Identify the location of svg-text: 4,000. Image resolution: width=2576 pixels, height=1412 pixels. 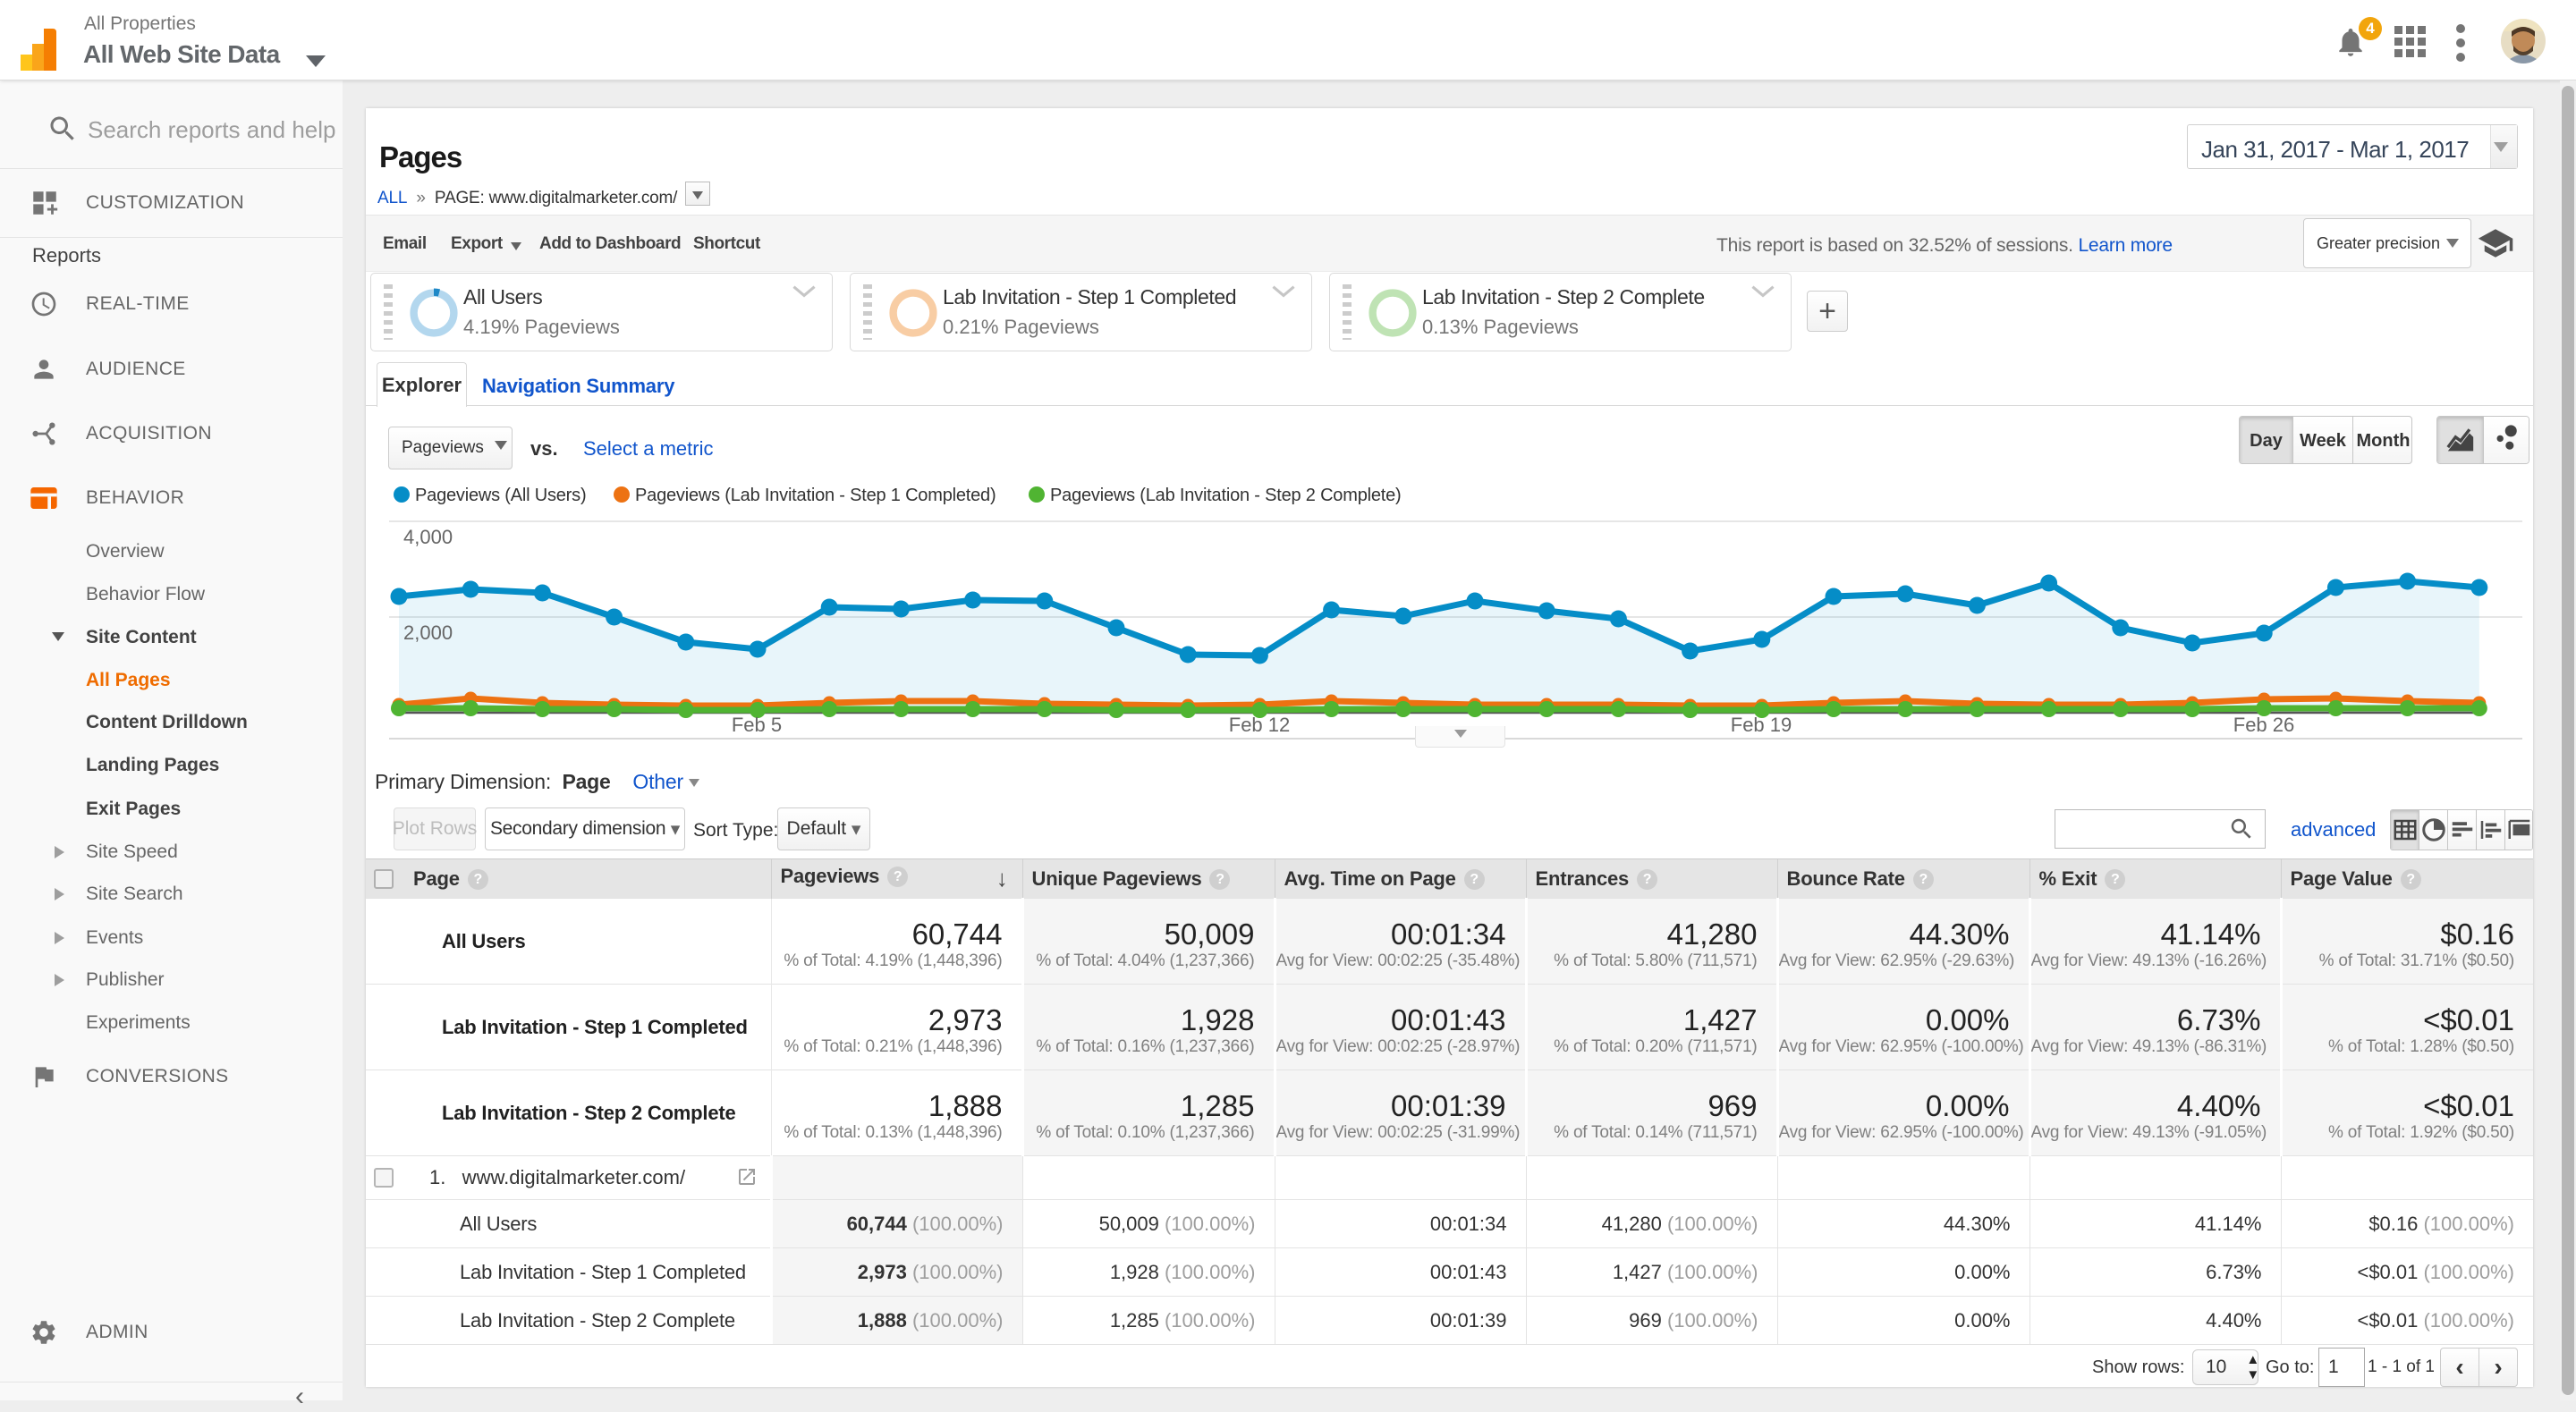
(428, 537).